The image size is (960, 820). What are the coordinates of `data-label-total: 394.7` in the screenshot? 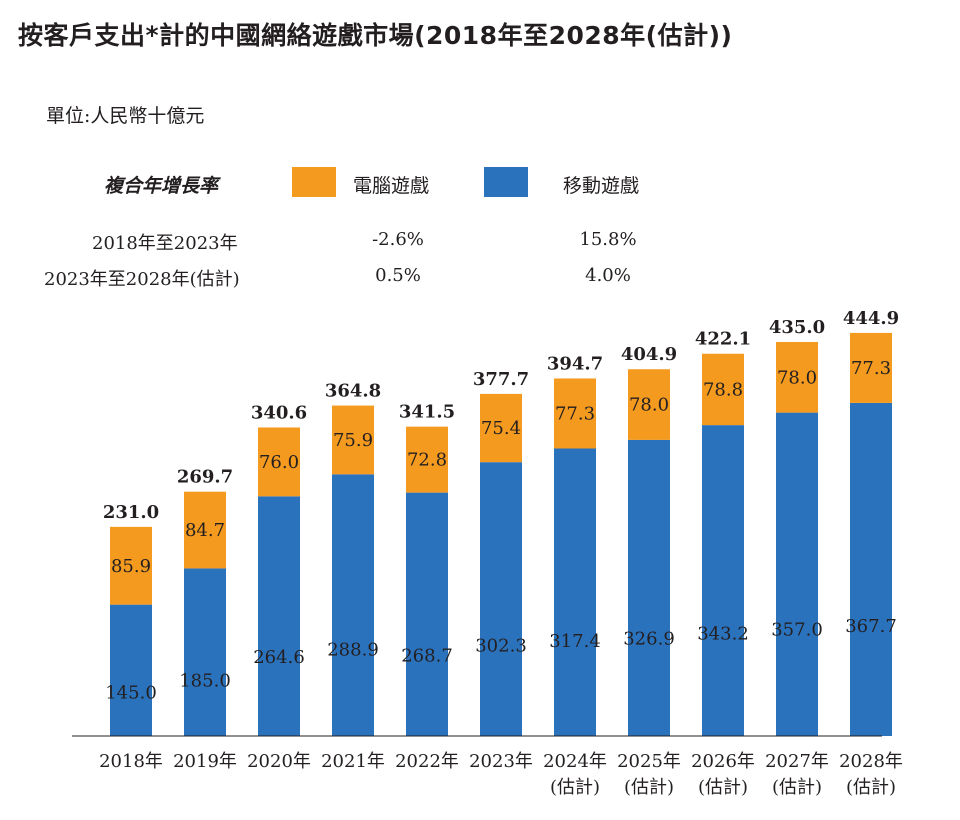 It's located at (575, 363).